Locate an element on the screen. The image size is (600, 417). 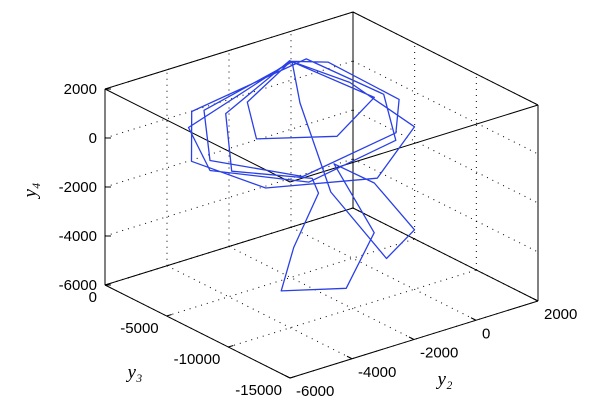
x-tick-label: -4000 is located at coordinates (377, 372).